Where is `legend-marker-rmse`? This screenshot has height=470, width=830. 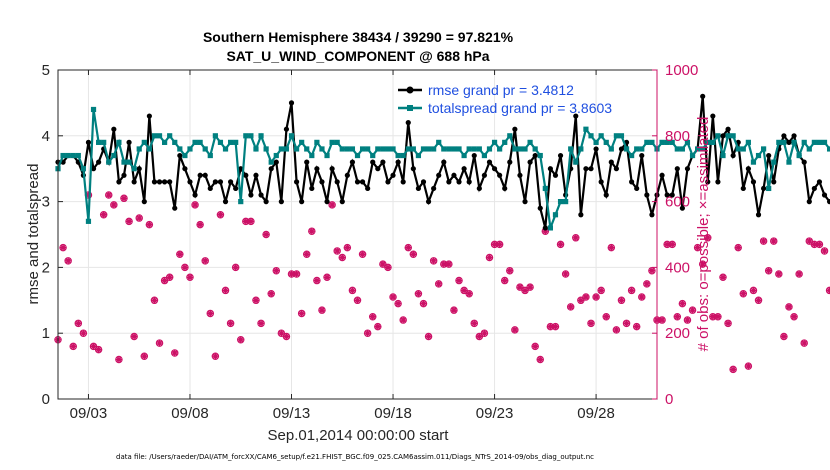 legend-marker-rmse is located at coordinates (410, 90).